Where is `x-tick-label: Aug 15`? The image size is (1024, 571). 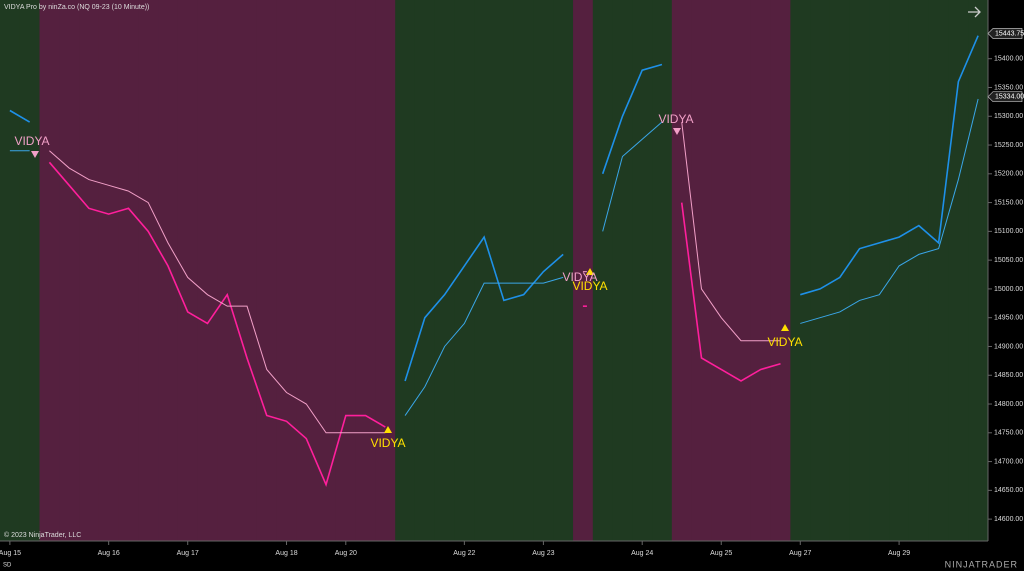
x-tick-label: Aug 15 is located at coordinates (10, 553).